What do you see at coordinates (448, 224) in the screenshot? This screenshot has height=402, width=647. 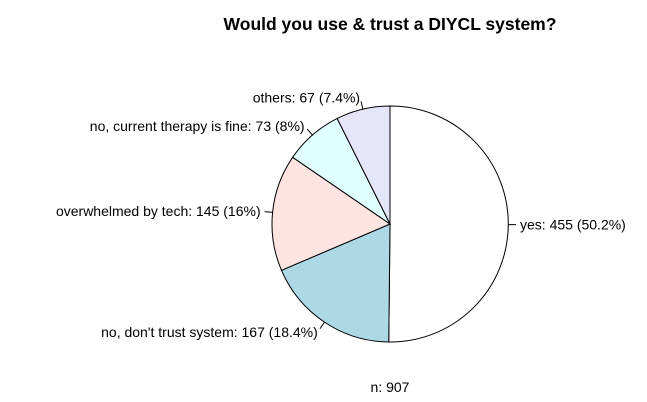 I see `pie-slice-yes` at bounding box center [448, 224].